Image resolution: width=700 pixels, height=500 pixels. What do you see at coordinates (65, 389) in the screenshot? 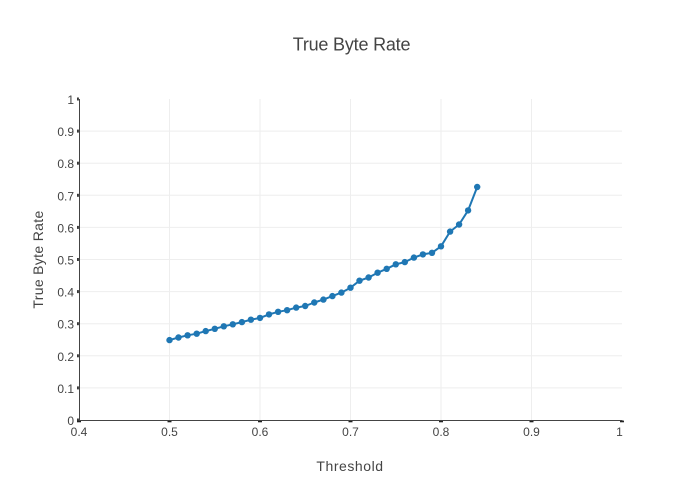
I see `svg-text: 0.1` at bounding box center [65, 389].